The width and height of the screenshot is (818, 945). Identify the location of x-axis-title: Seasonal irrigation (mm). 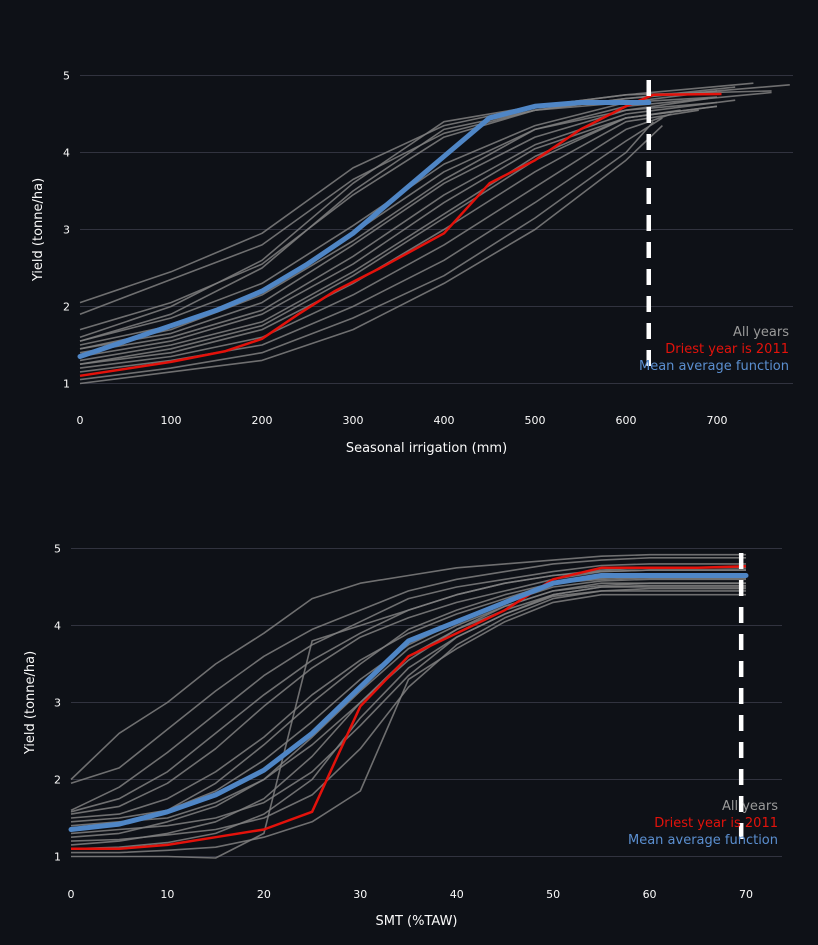
(426, 448).